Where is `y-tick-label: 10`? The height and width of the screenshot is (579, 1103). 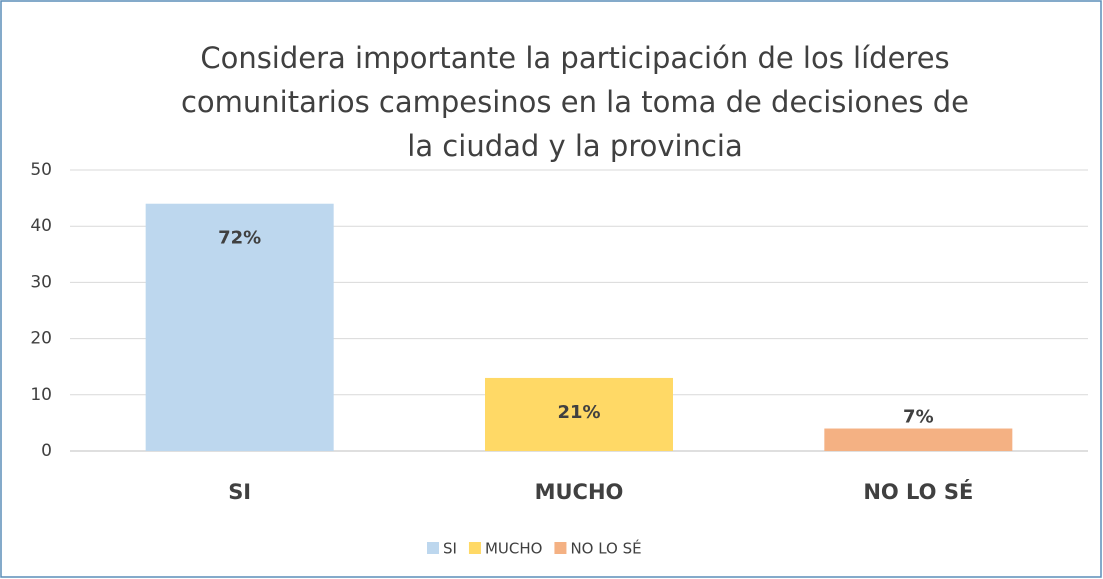 y-tick-label: 10 is located at coordinates (41, 395).